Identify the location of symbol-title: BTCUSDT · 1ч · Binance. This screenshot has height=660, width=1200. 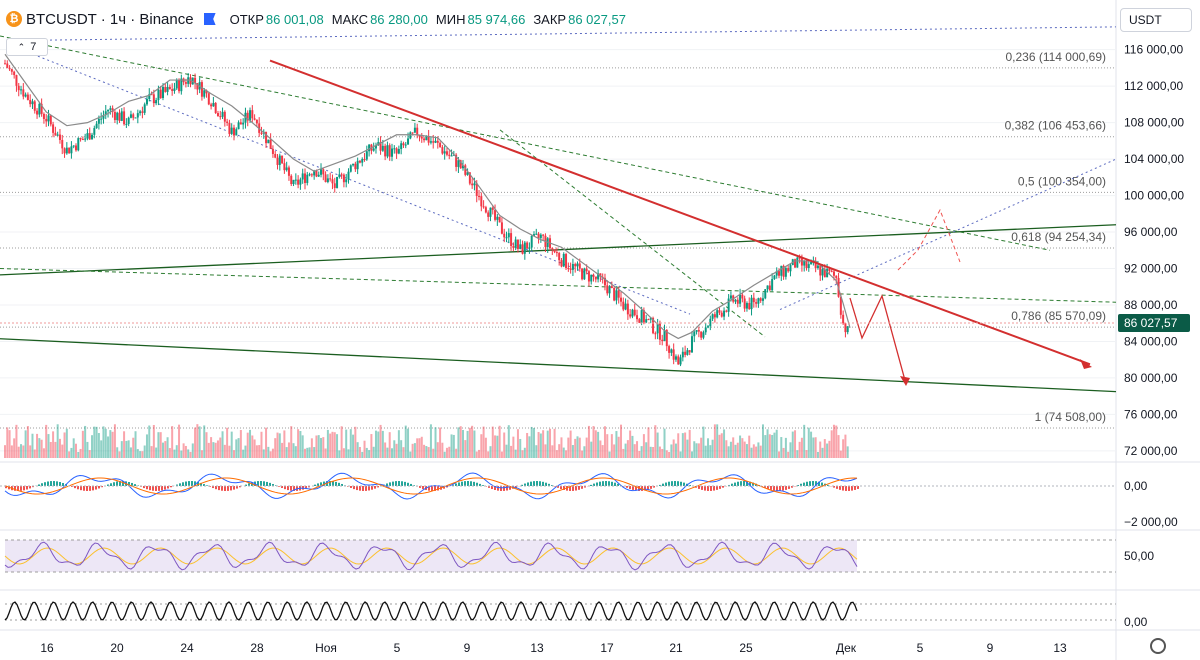
(110, 19).